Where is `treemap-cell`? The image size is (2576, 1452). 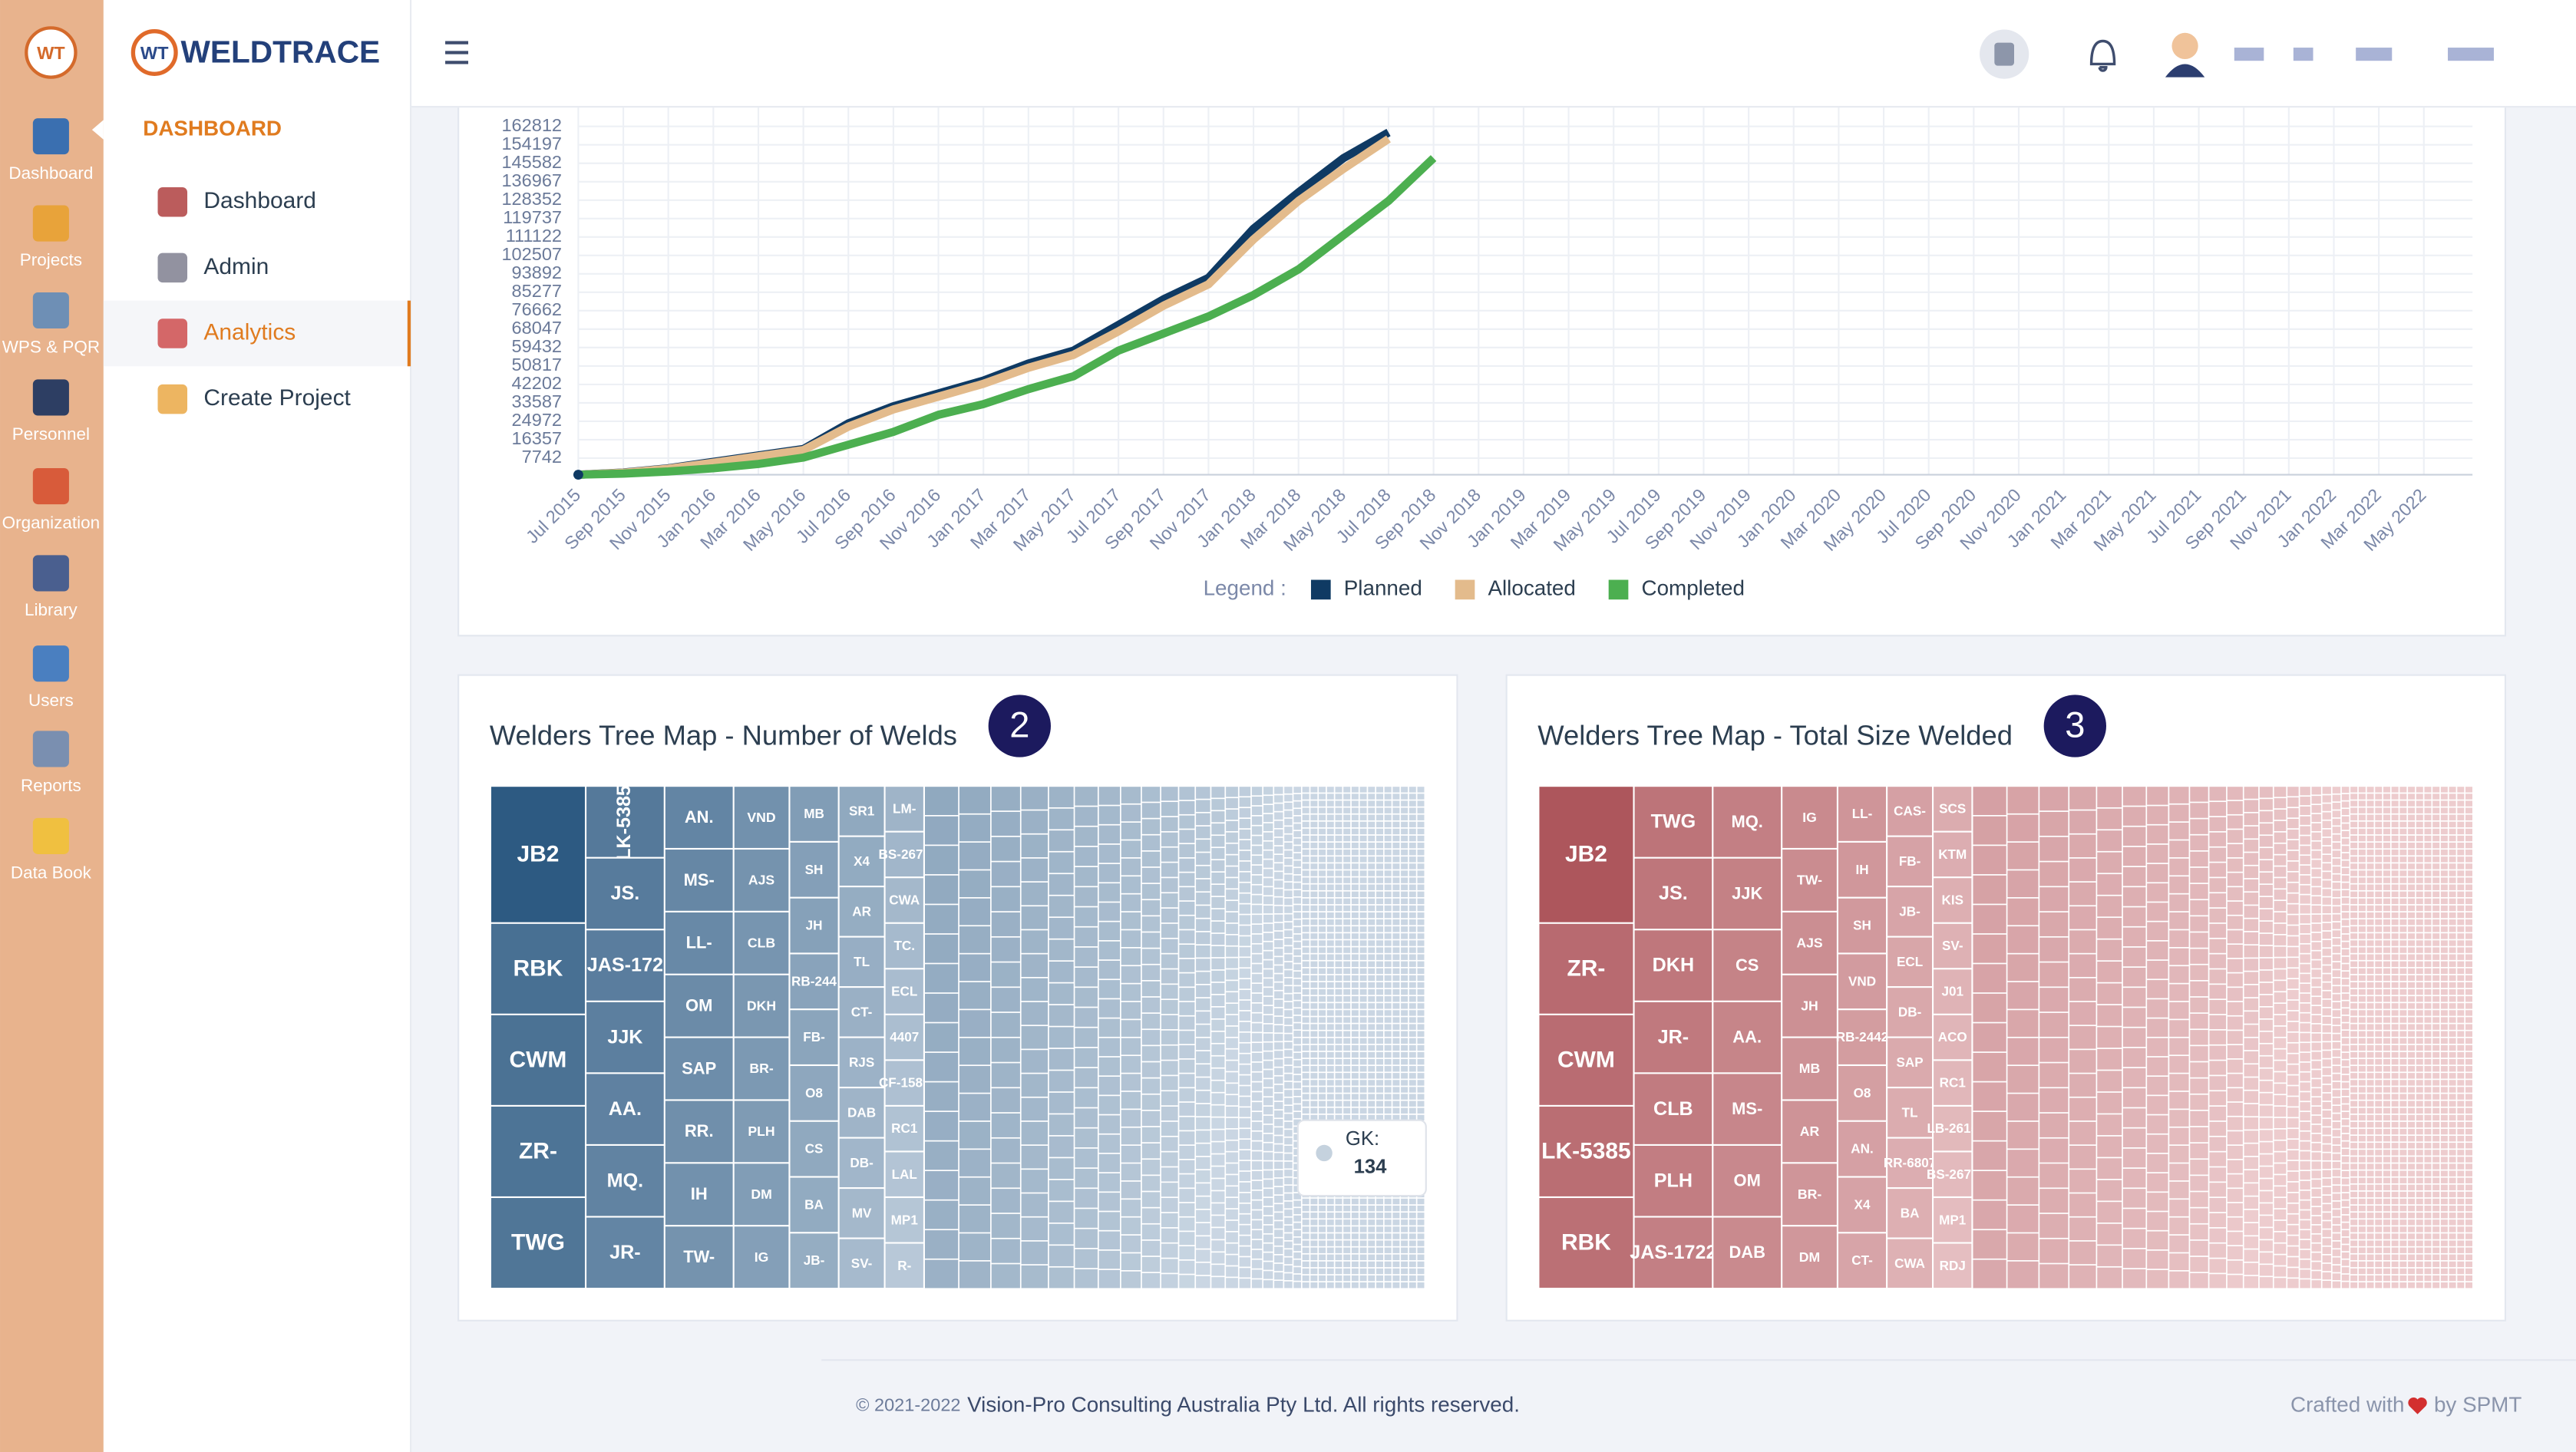 treemap-cell is located at coordinates (761, 1257).